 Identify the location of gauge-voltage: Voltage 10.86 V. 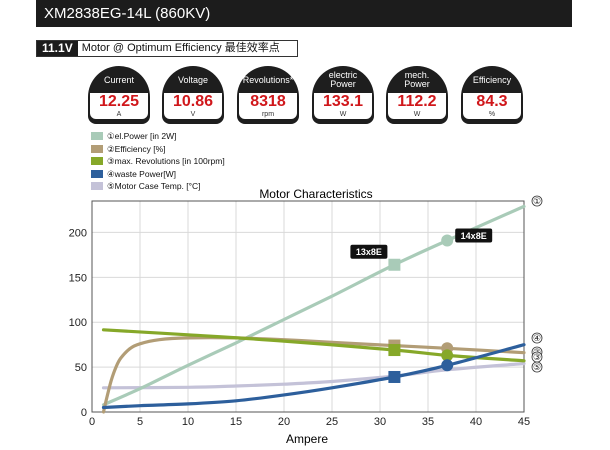
(193, 95).